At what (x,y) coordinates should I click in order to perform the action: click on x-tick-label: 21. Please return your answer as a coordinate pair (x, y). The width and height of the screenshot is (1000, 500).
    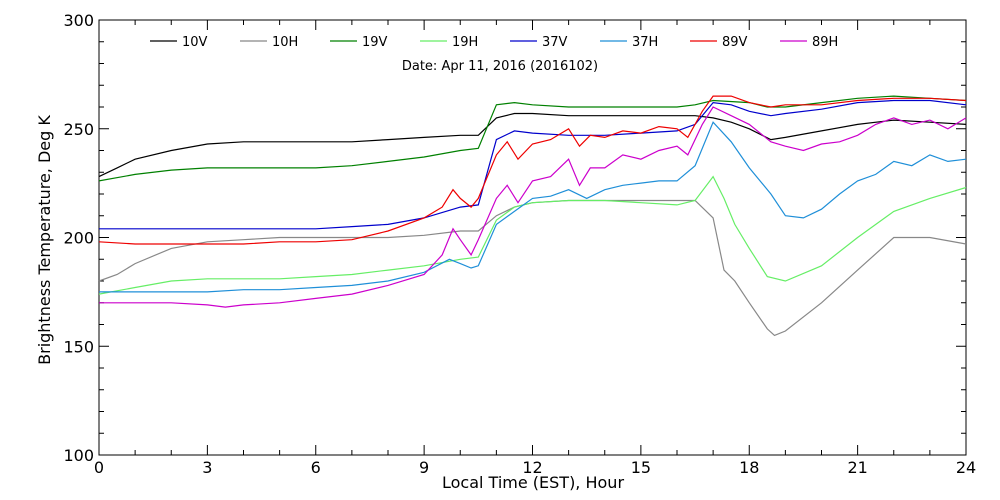
    Looking at the image, I should click on (857, 467).